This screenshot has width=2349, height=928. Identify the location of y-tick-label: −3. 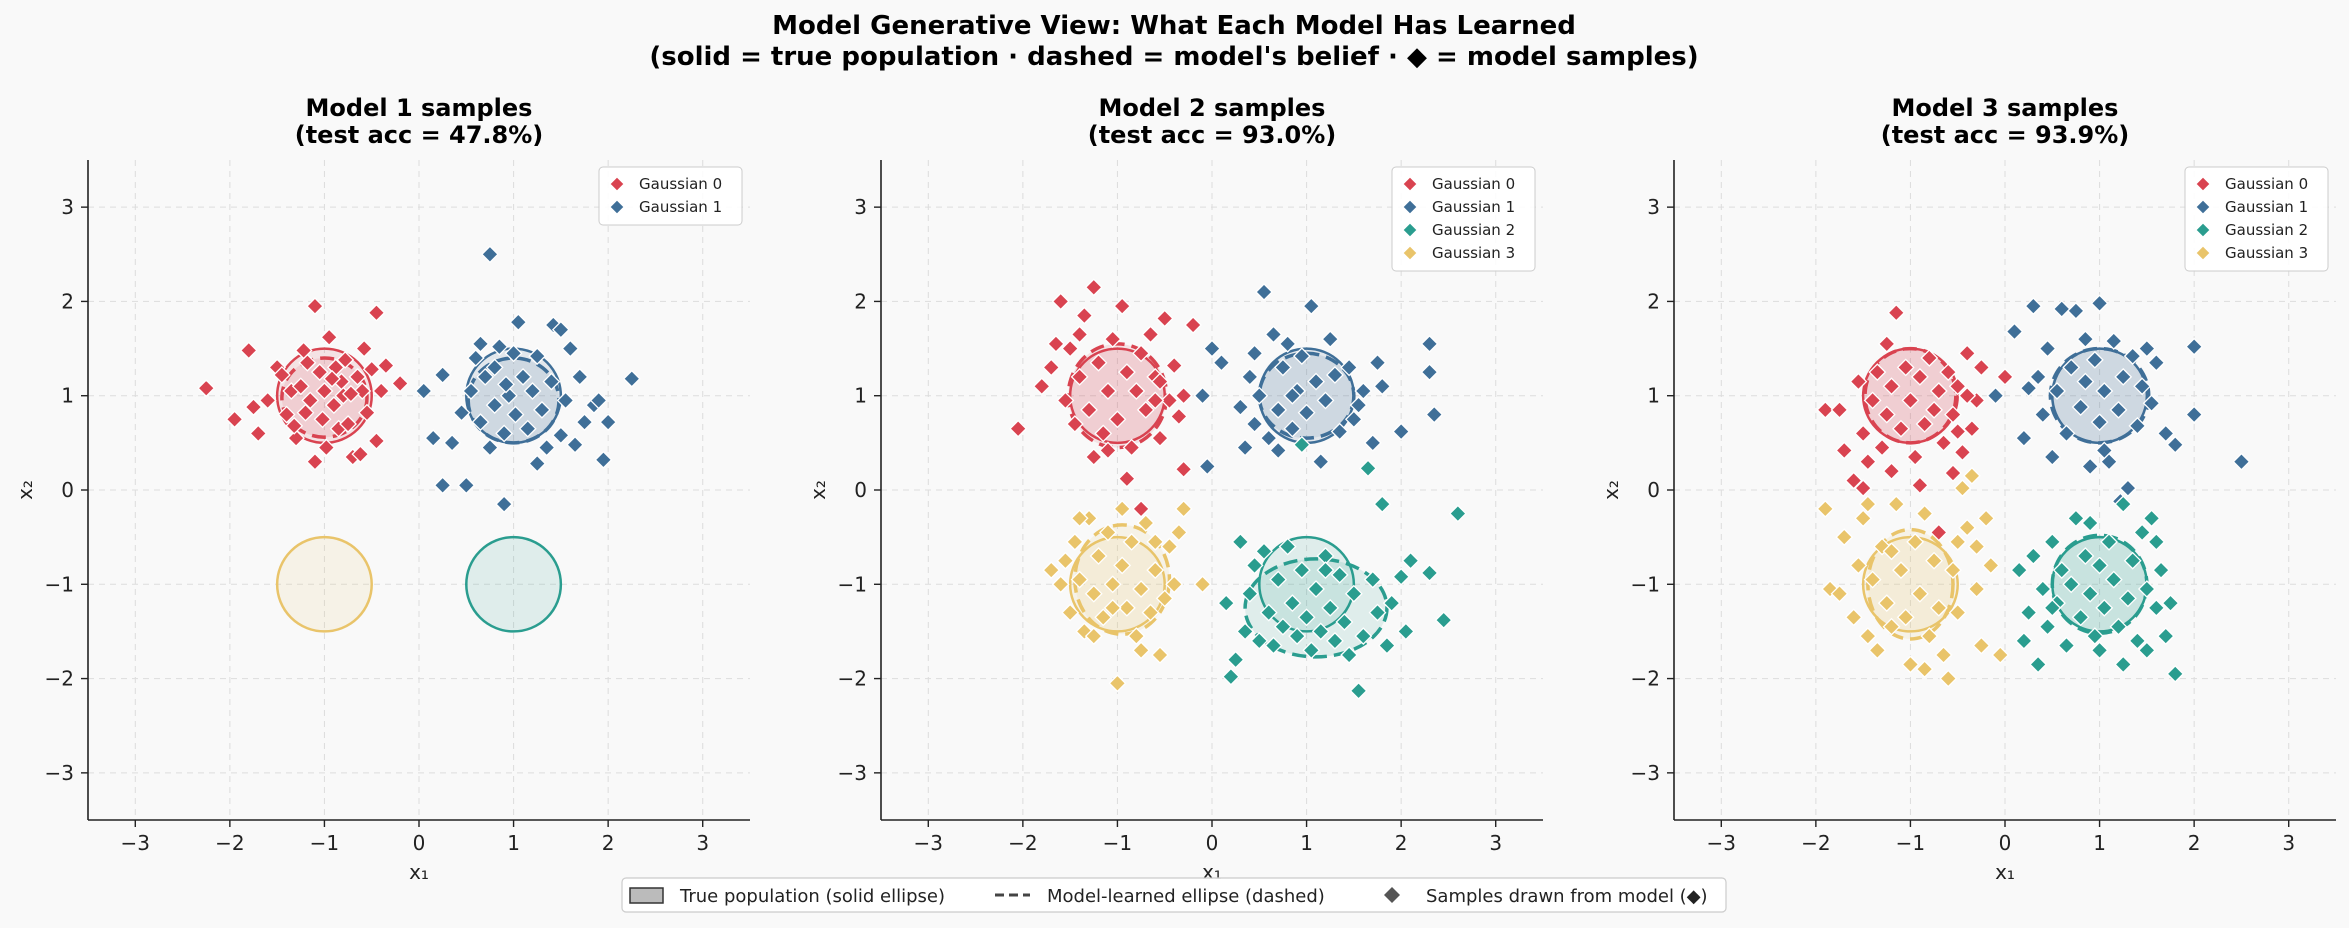
(852, 773).